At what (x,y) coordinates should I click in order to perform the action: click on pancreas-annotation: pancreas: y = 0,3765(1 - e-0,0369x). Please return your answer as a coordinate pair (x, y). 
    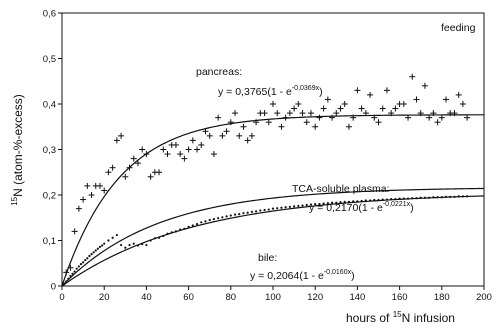
    Looking at the image, I should click on (259, 82).